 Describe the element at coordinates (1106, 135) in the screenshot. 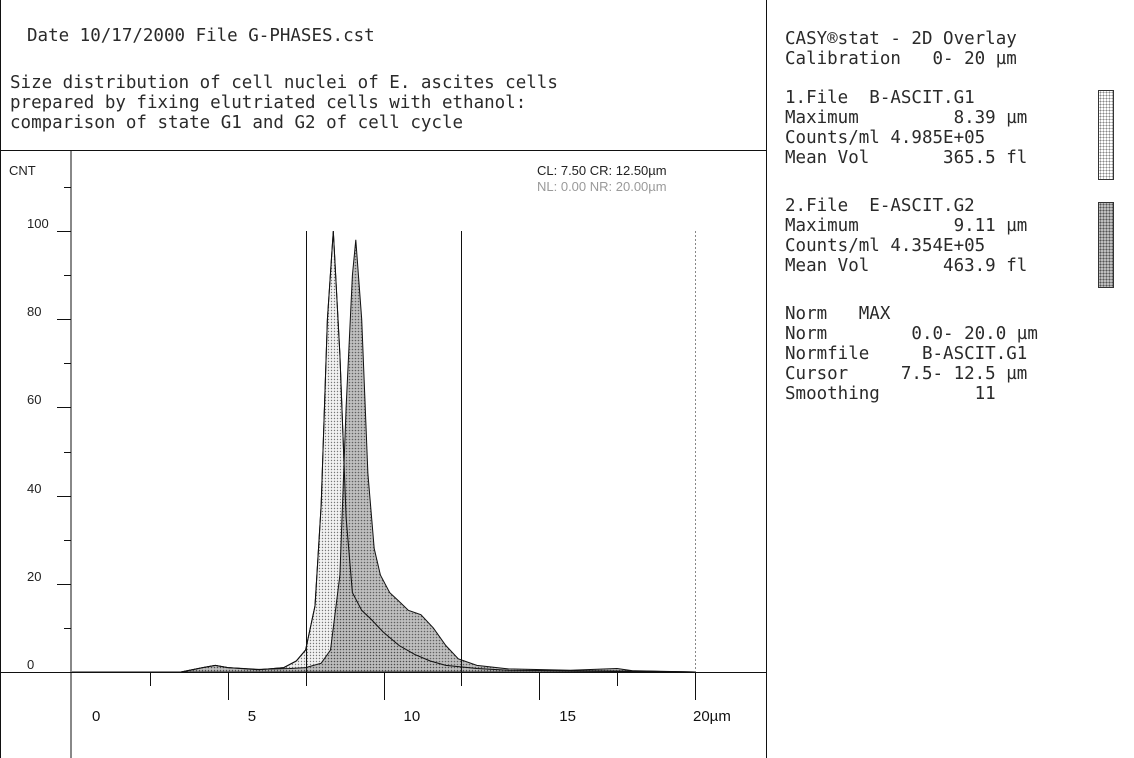

I see `file1-legend-swatch` at that location.